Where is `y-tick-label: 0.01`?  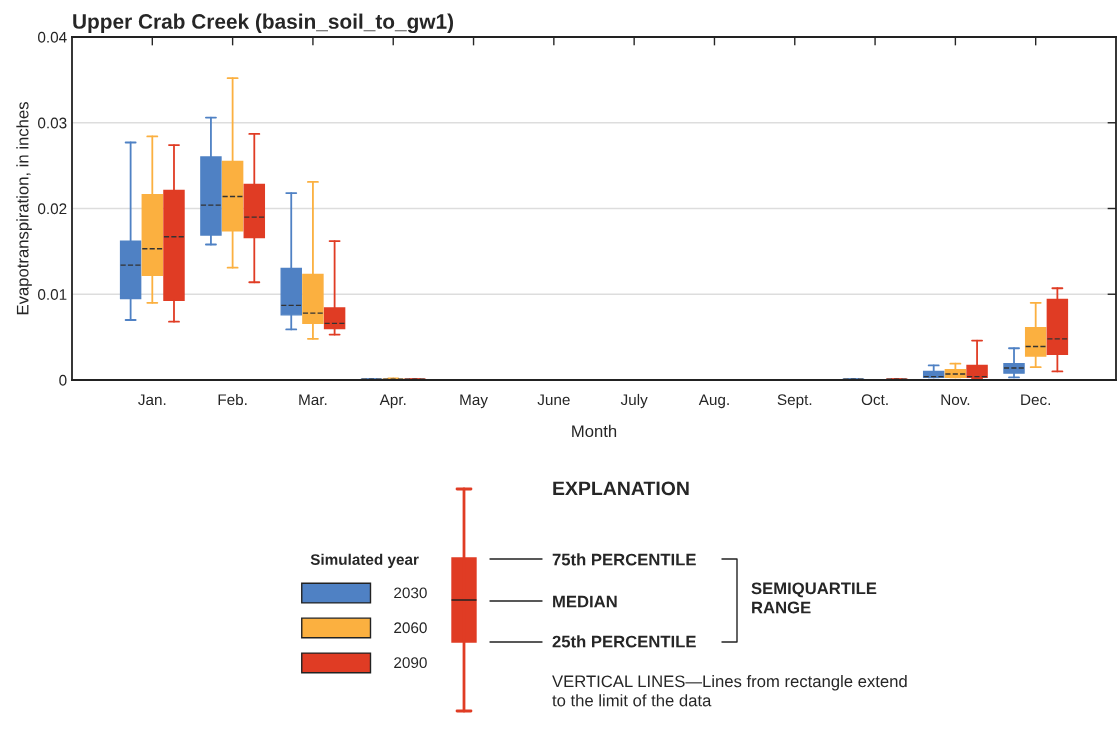
y-tick-label: 0.01 is located at coordinates (52, 294).